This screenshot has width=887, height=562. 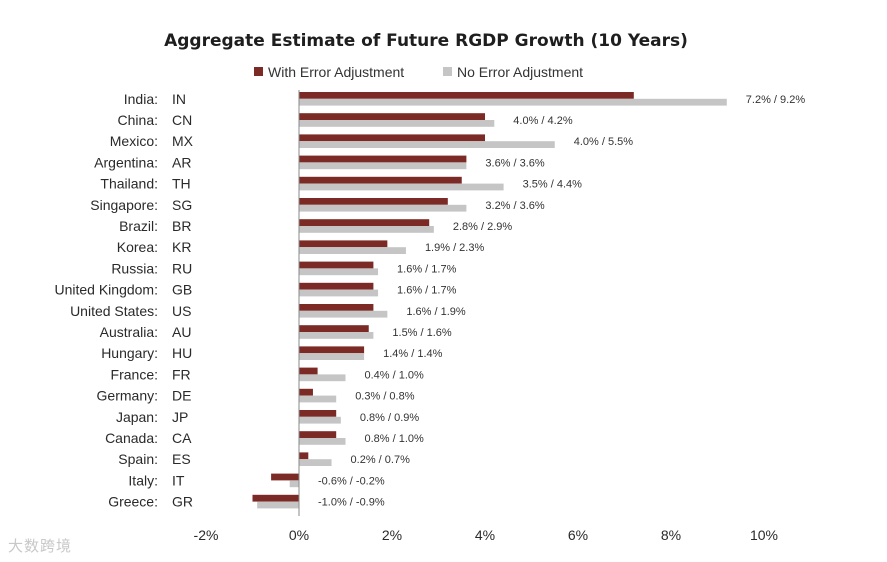 I want to click on bar-with-error-fr, so click(x=308, y=371).